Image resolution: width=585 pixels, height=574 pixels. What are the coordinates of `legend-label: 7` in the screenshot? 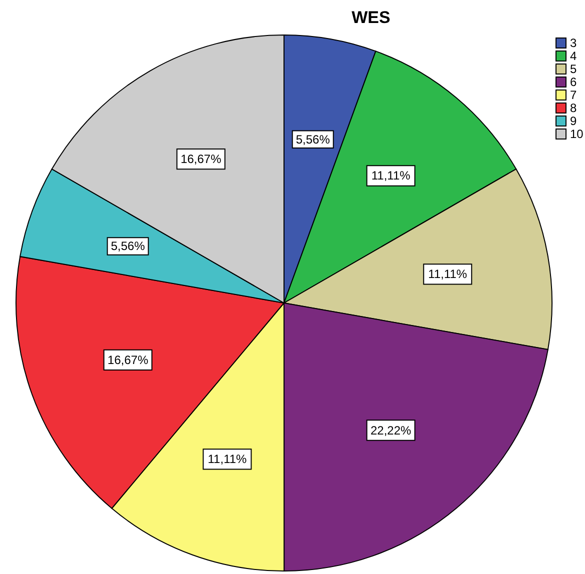 It's located at (573, 95).